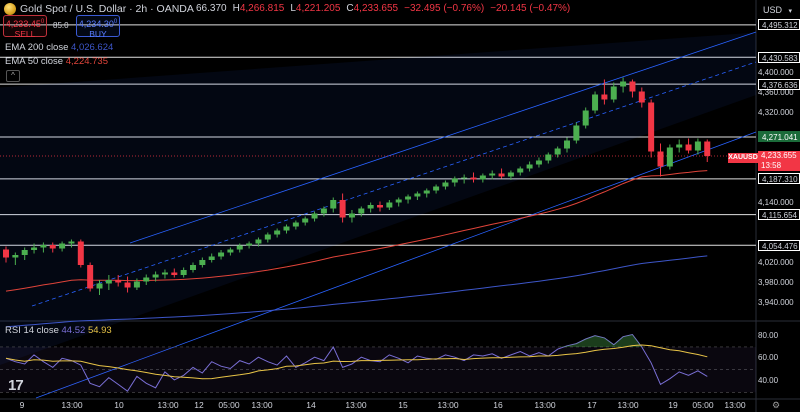 Image resolution: width=800 pixels, height=412 pixels. What do you see at coordinates (58, 330) in the screenshot?
I see `rsi-legend: RSI 14 close 44.52 54.93` at bounding box center [58, 330].